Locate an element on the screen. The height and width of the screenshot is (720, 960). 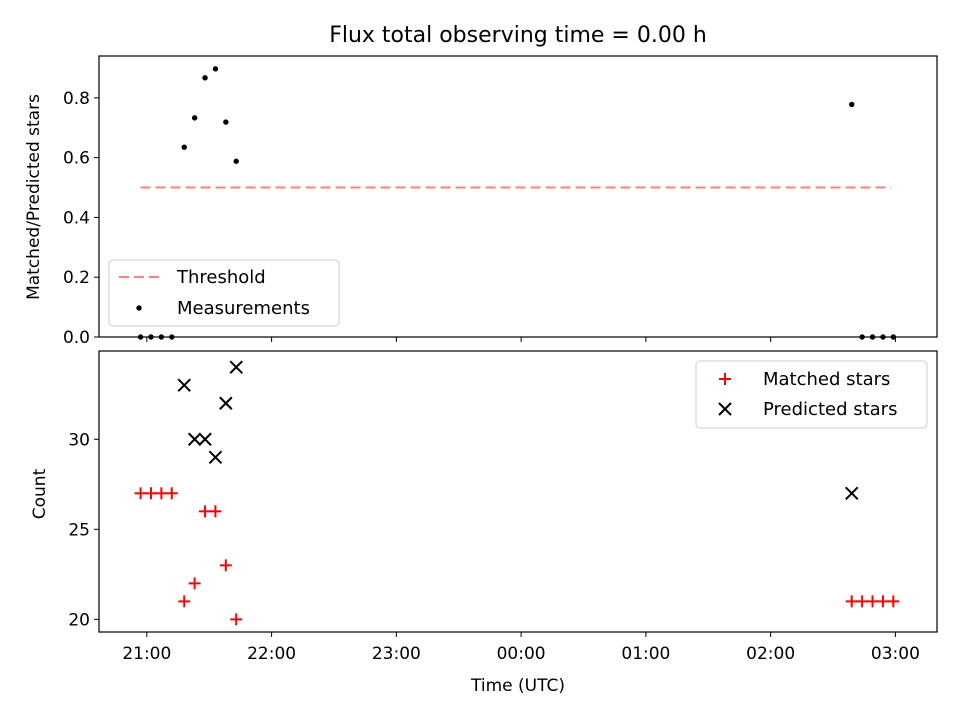
x-tick-label: 01:00 is located at coordinates (645, 654).